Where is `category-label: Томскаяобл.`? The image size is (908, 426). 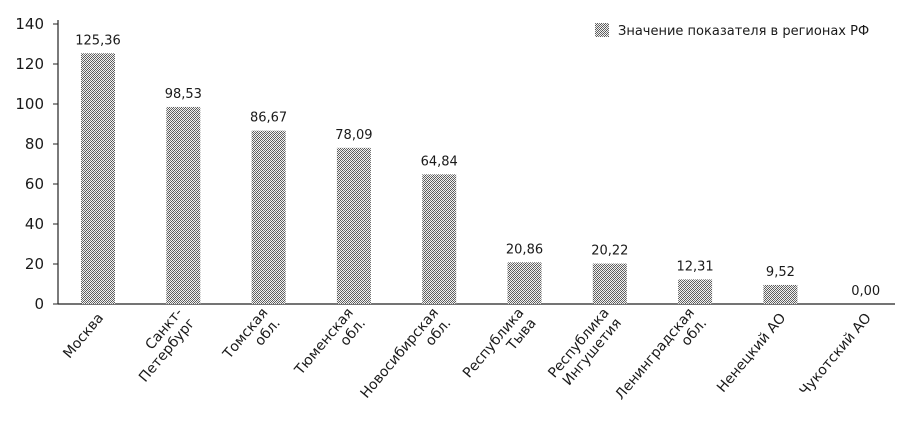
category-label: Томскаяобл. is located at coordinates (252, 339).